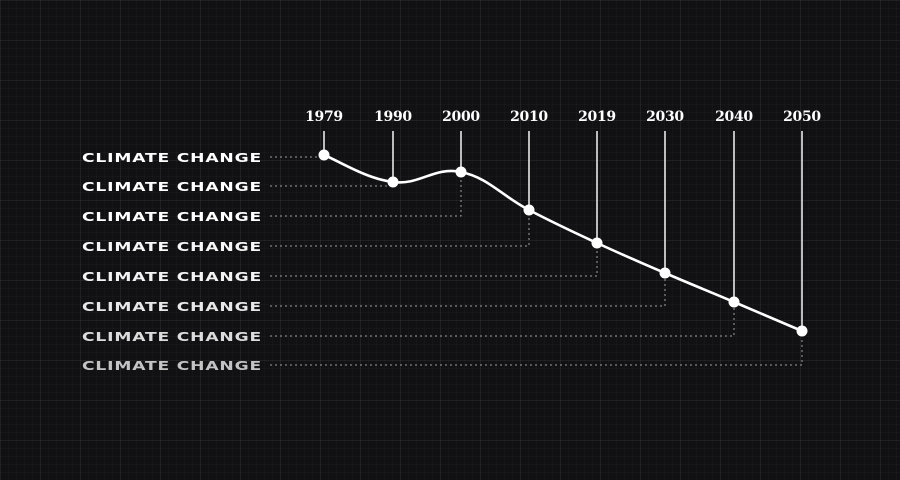  What do you see at coordinates (324, 117) in the screenshot?
I see `year-label: 1979` at bounding box center [324, 117].